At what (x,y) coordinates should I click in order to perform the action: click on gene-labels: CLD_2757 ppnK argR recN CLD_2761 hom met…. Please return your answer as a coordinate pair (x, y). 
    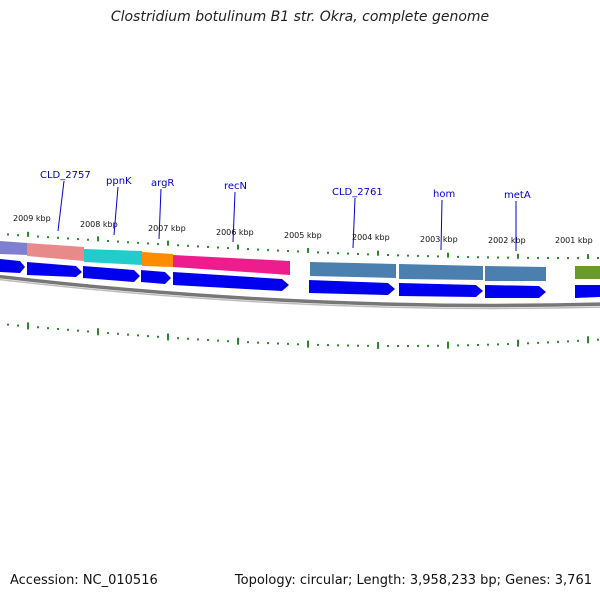
    Looking at the image, I should click on (285, 185).